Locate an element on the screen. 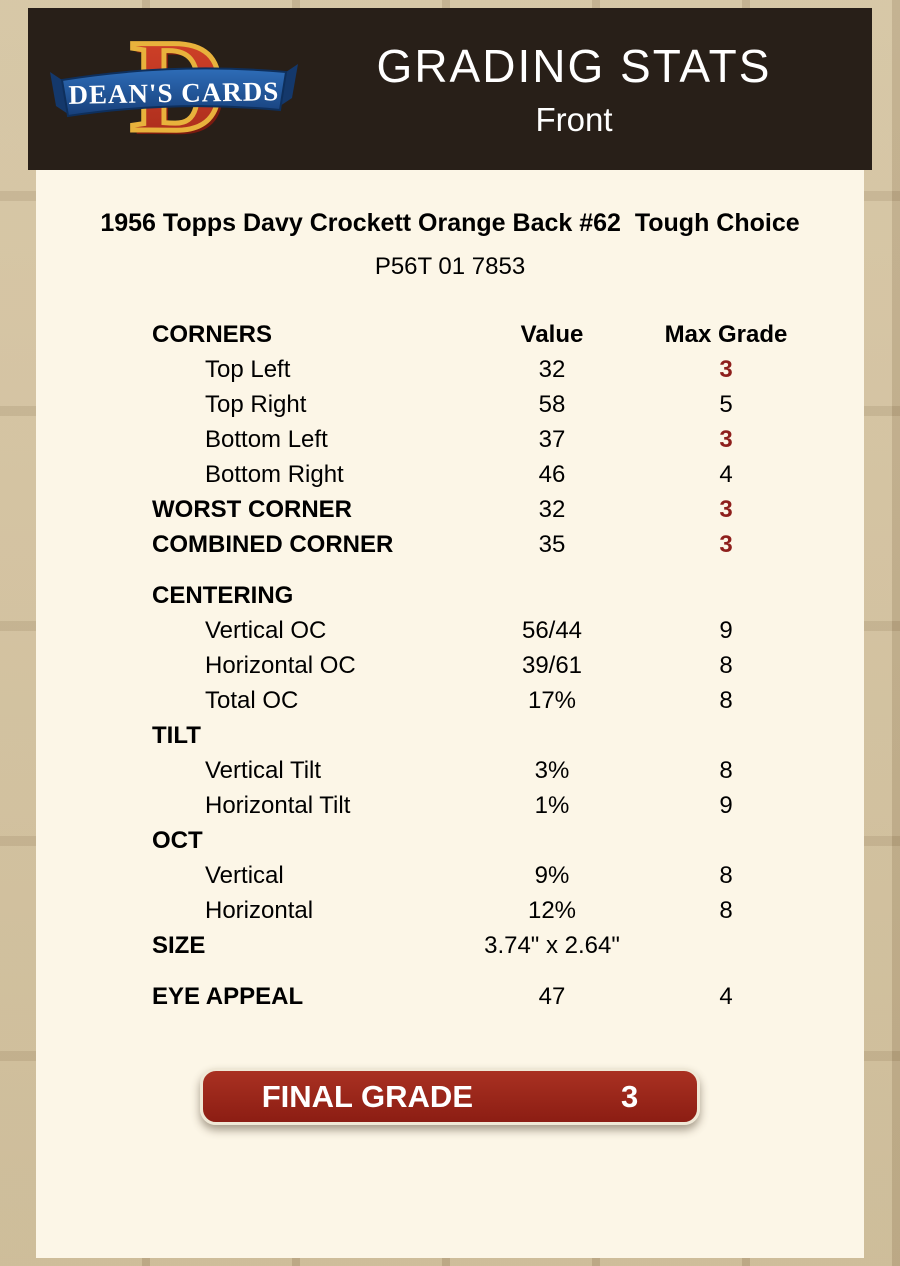  row-value: 47 is located at coordinates (552, 996).